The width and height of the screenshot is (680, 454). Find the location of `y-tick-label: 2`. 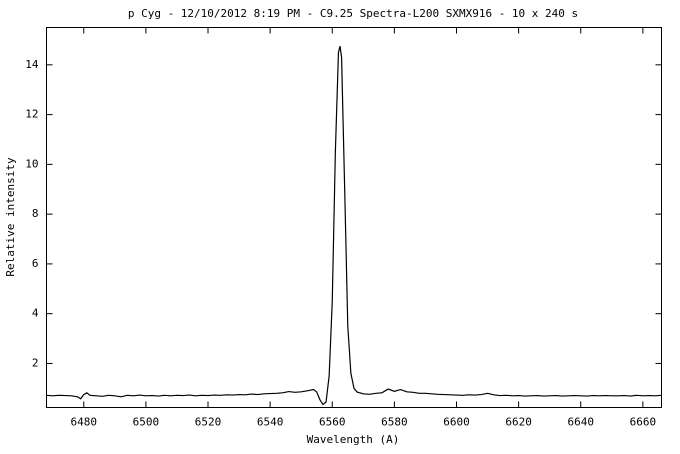

y-tick-label: 2 is located at coordinates (35, 362).